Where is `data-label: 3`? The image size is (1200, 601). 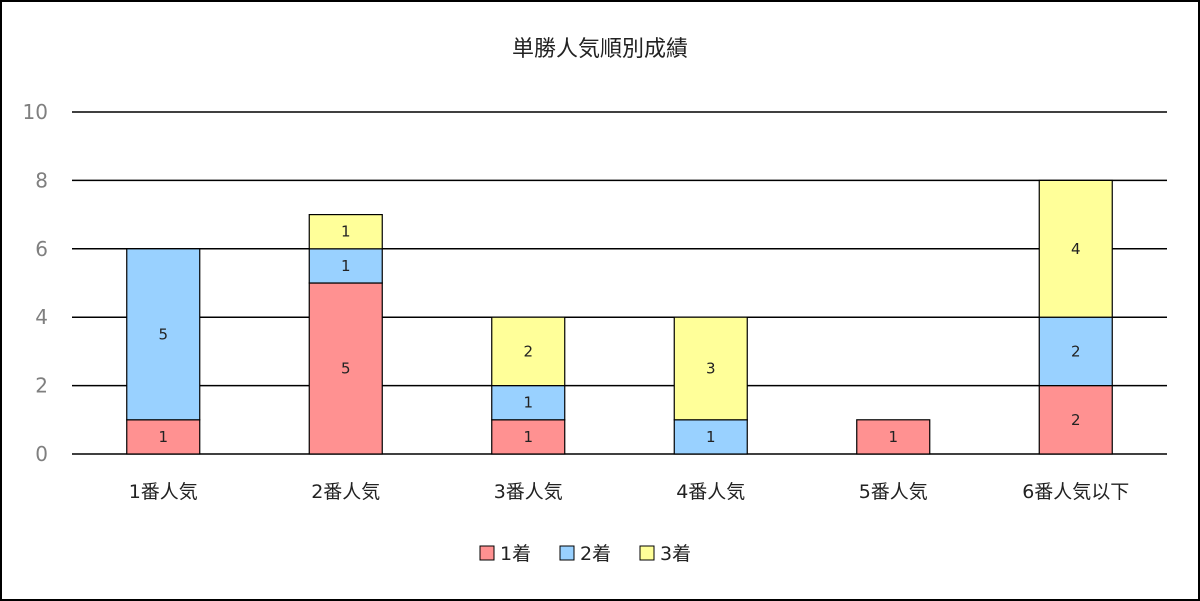
data-label: 3 is located at coordinates (711, 369).